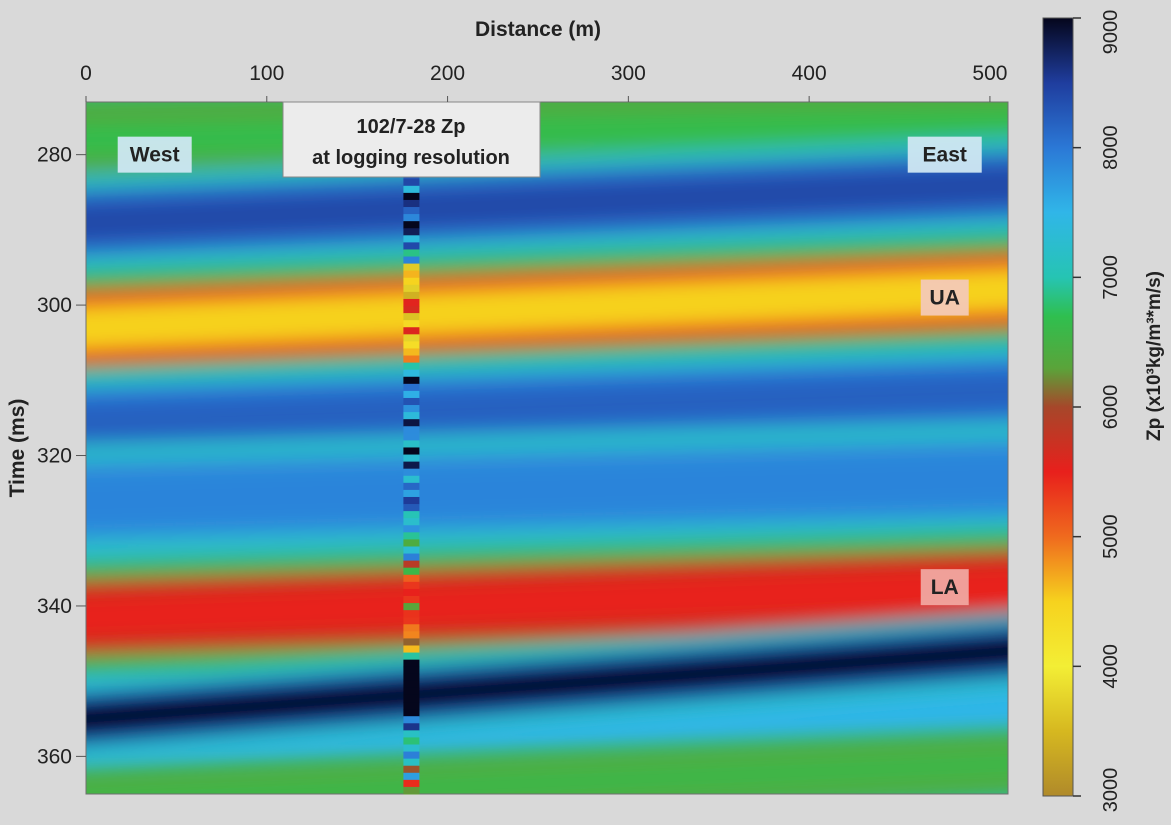 Image resolution: width=1171 pixels, height=825 pixels. I want to click on x-tick-label: 0, so click(86, 73).